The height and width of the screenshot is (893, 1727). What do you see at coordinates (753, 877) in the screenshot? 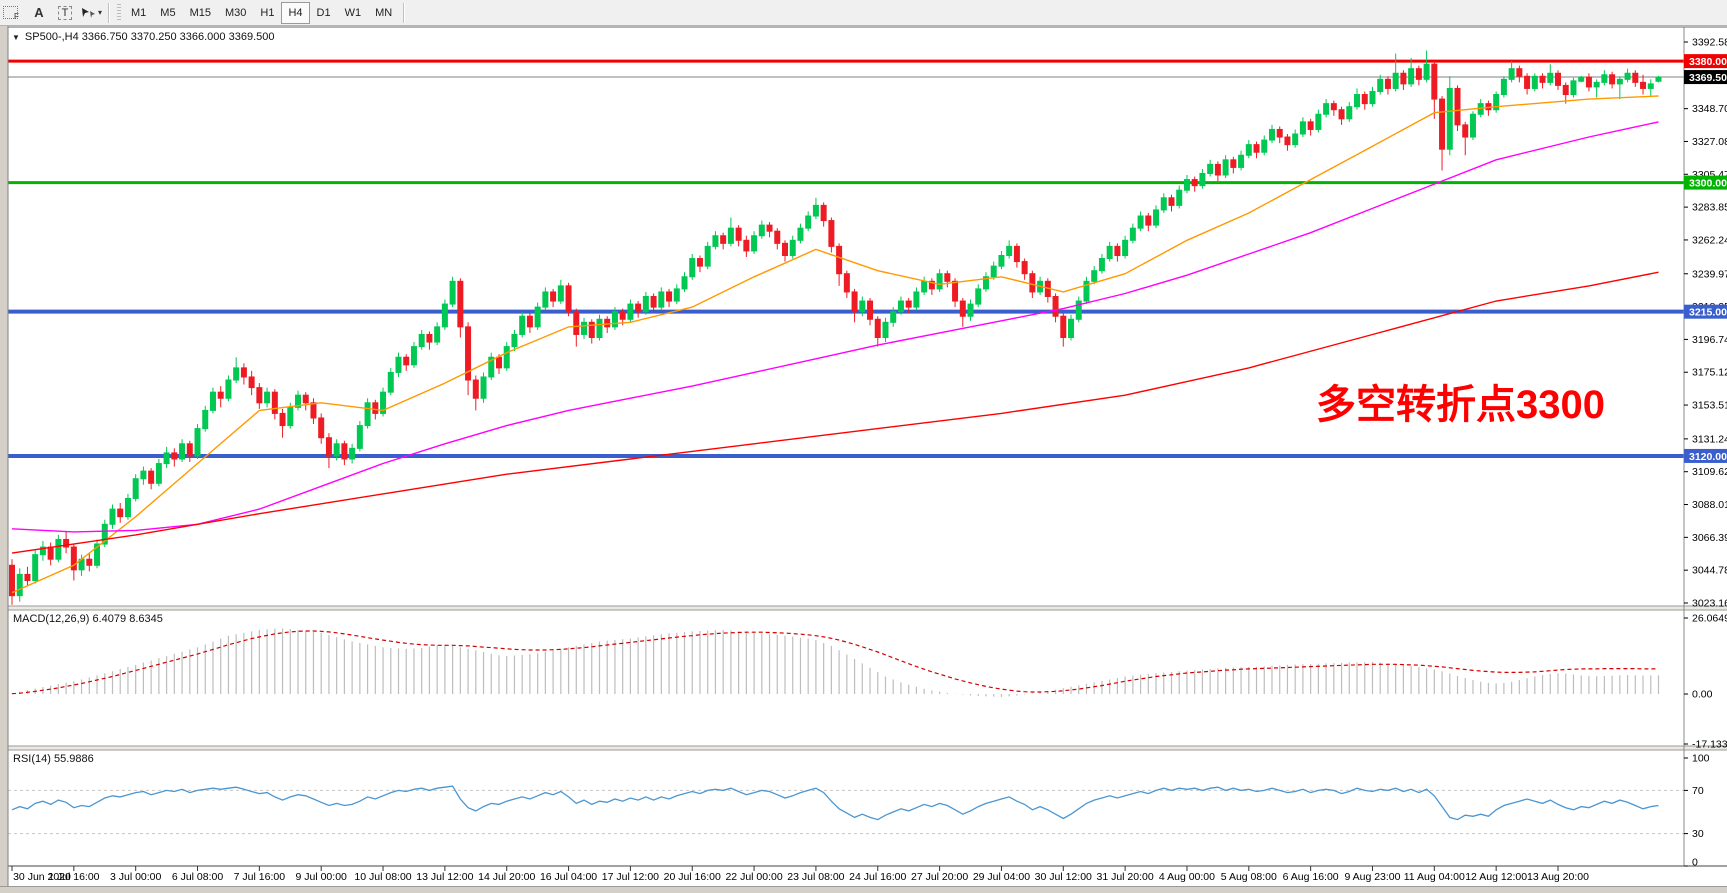
I see `svg-text: 22 Jul 00:00` at bounding box center [753, 877].